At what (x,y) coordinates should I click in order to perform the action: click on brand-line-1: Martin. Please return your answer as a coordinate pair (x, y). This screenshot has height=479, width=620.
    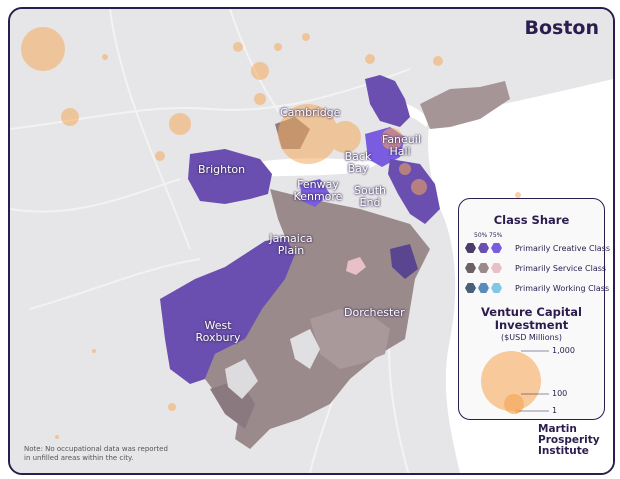
    Looking at the image, I should click on (557, 429).